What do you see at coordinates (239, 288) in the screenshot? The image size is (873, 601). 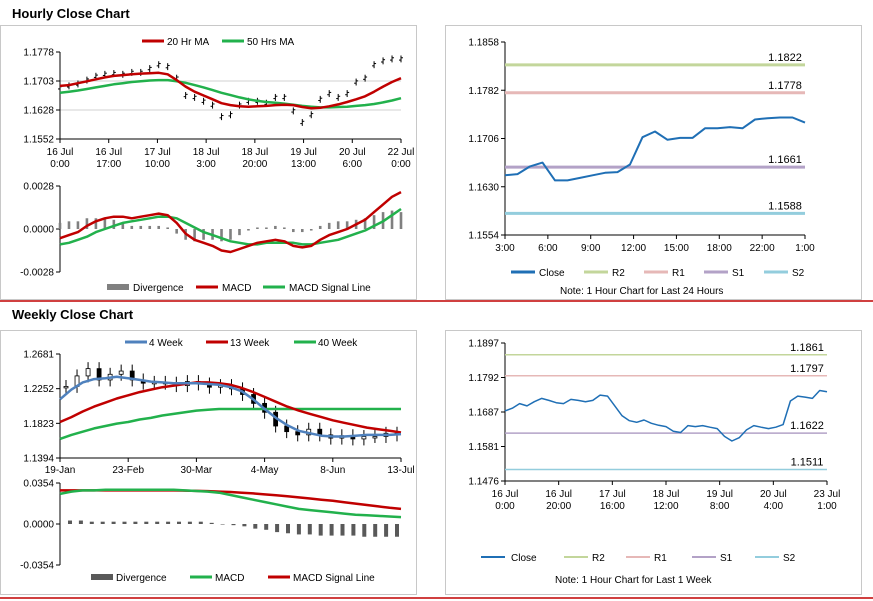 I see `hourly-macd-legend: Divergence MACD MACD Signal Line` at bounding box center [239, 288].